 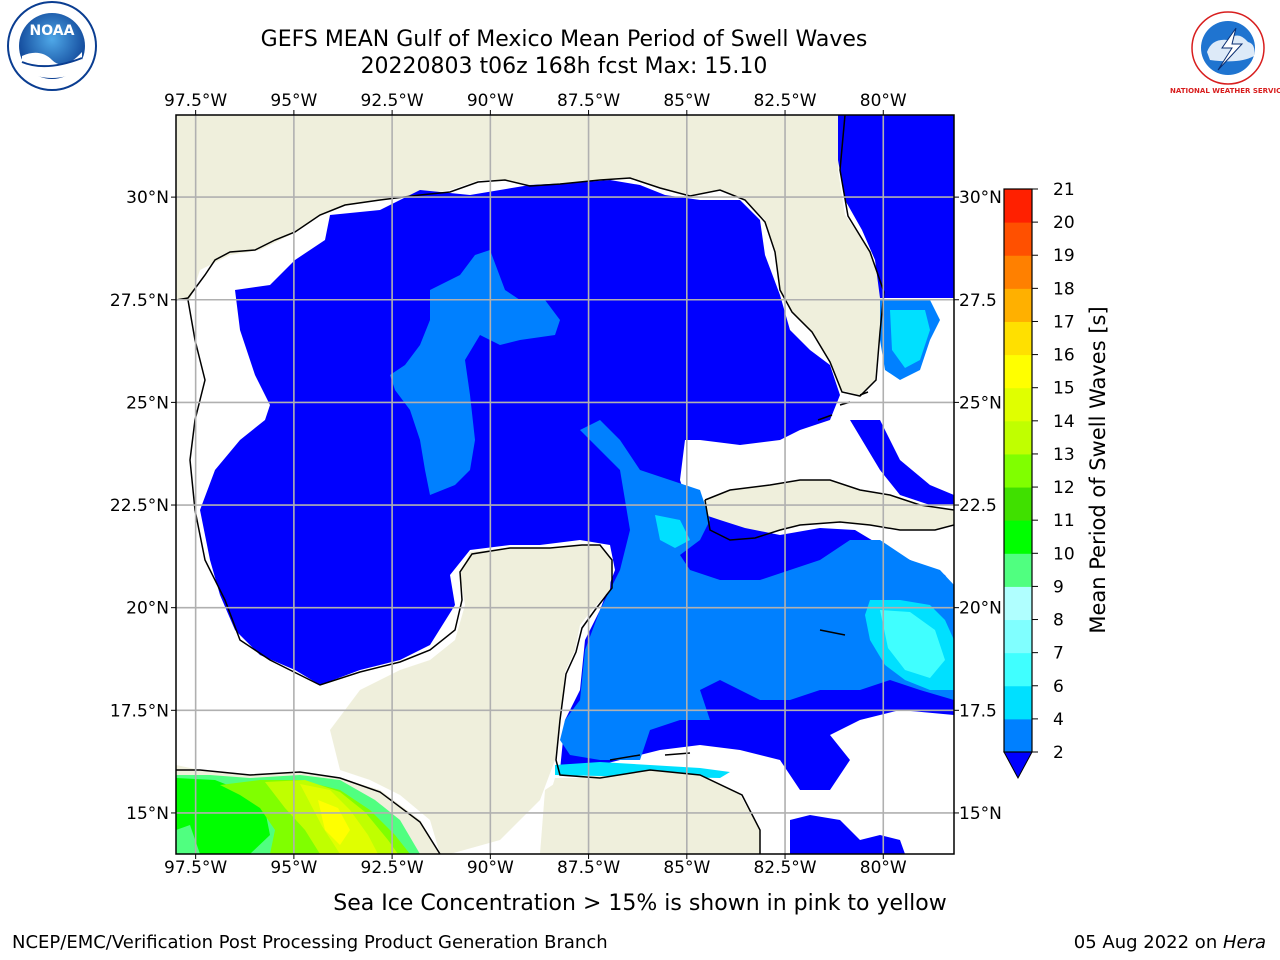 What do you see at coordinates (475, 372) in the screenshot?
I see `central-gulf-2-4s` at bounding box center [475, 372].